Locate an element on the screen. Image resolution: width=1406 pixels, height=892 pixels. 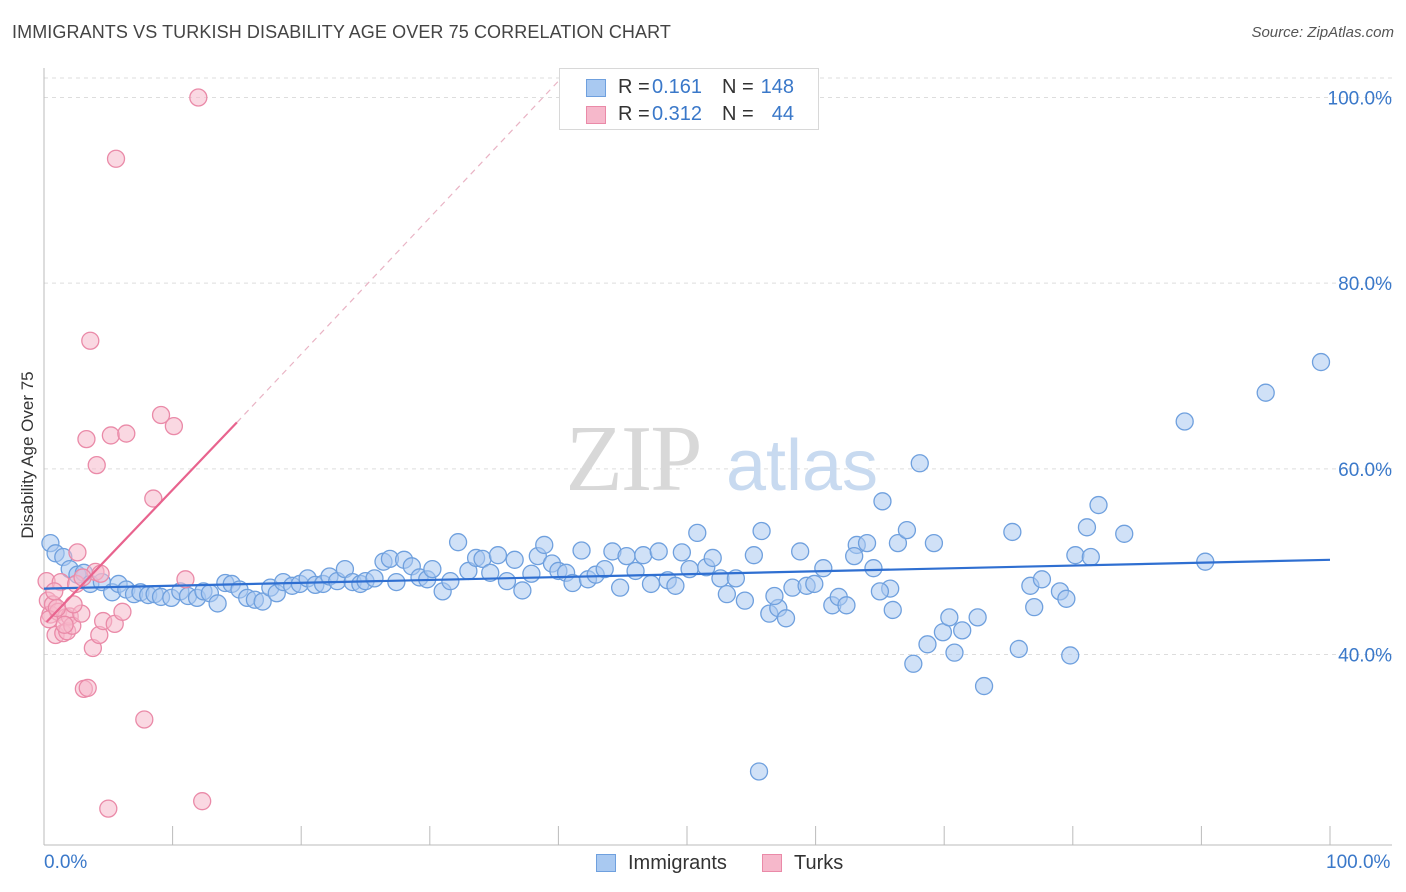
legend-r-value: 0.161 is located at coordinates (677, 87).